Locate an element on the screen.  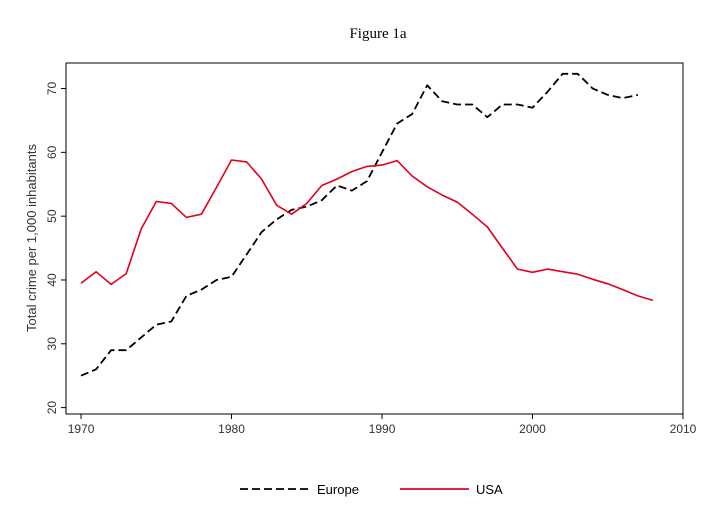
y-axis-label: Total crime per 1,000 inhabitants is located at coordinates (31, 238).